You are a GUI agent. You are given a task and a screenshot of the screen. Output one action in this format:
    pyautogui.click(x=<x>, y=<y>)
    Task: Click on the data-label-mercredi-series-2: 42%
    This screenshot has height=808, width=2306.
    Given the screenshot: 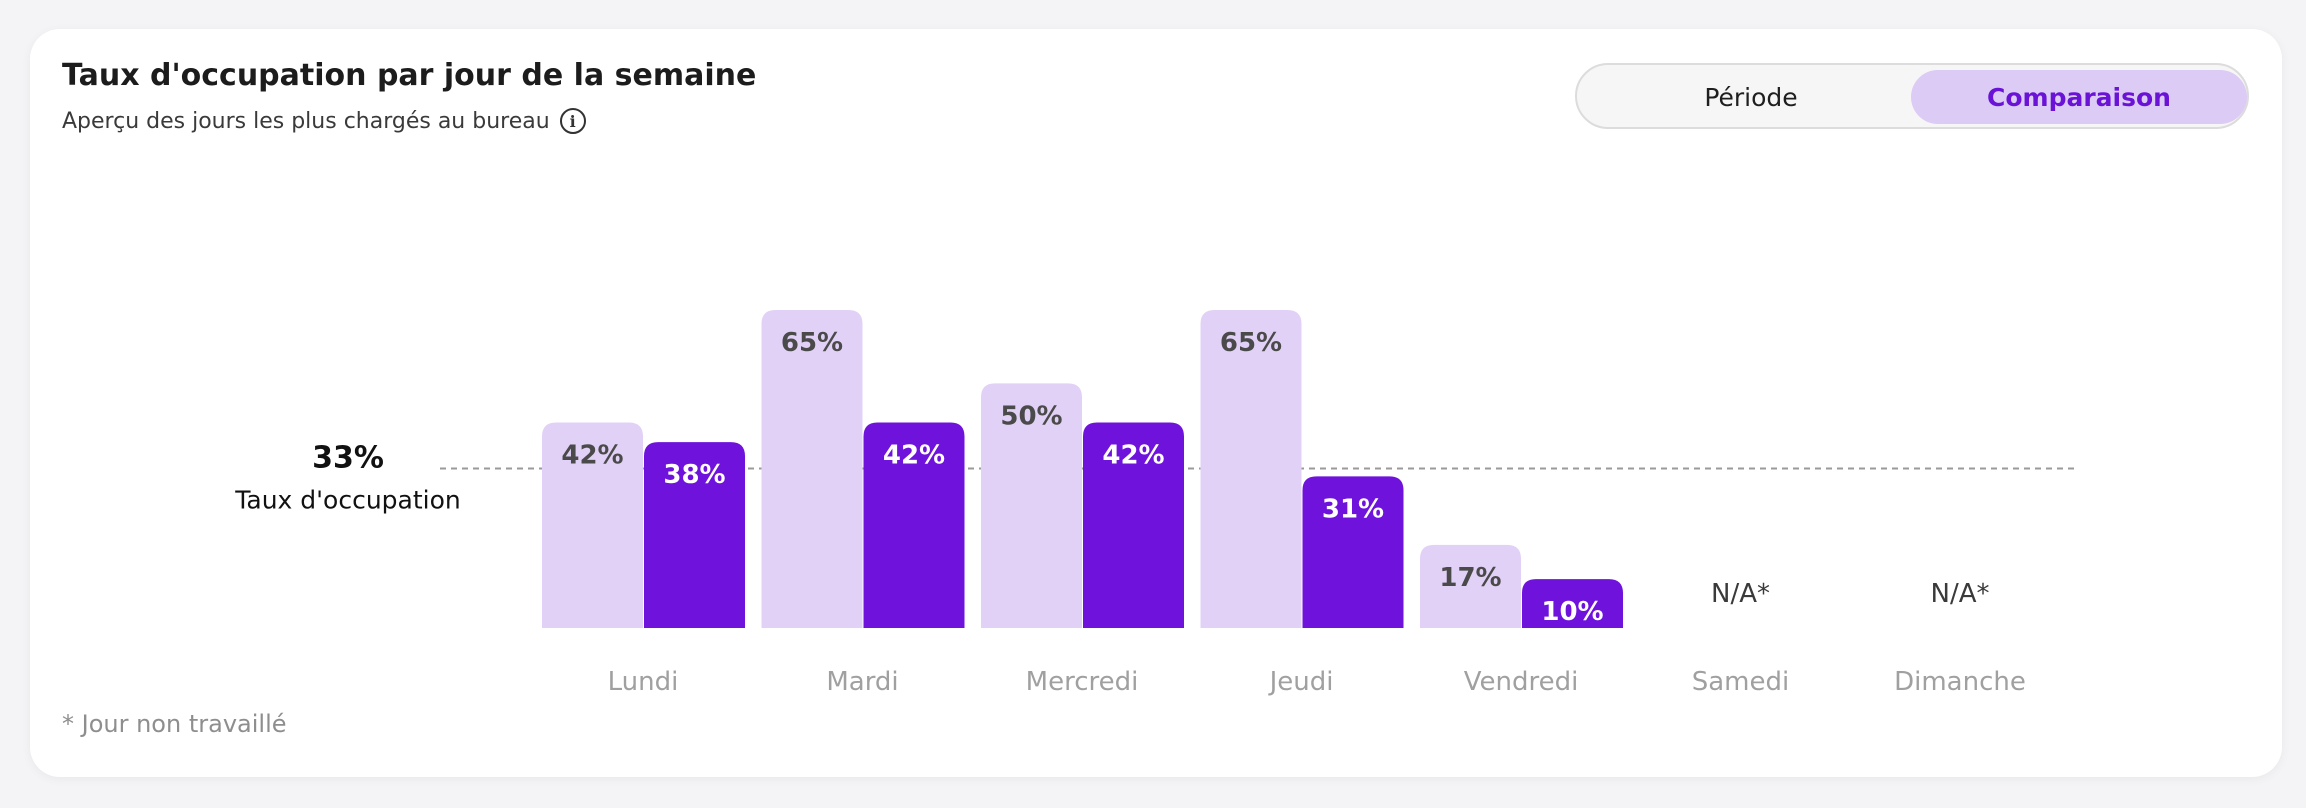 What is the action you would take?
    pyautogui.click(x=1133, y=456)
    